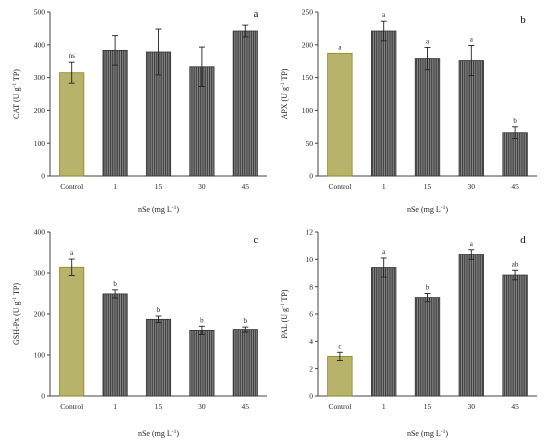  Describe the element at coordinates (284, 313) in the screenshot. I see `y-axis-label: PAL (U g-1 TP)` at that location.